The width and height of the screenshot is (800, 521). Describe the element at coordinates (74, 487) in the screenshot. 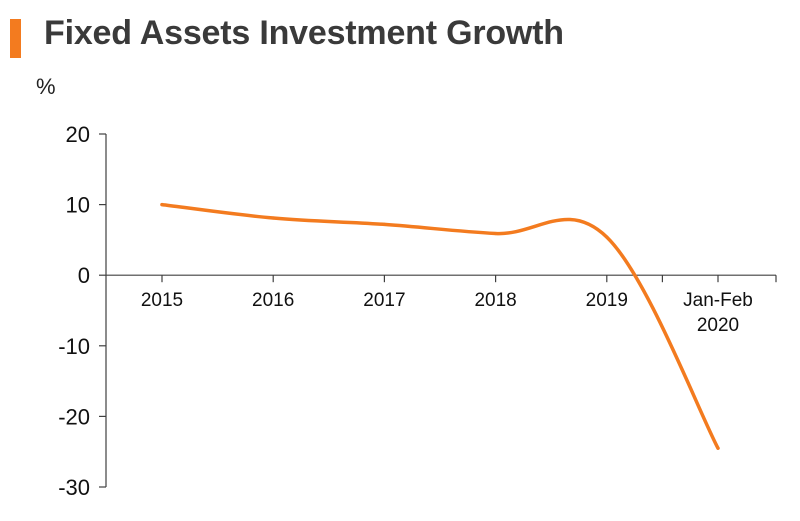

I see `y-tick-label: -30` at that location.